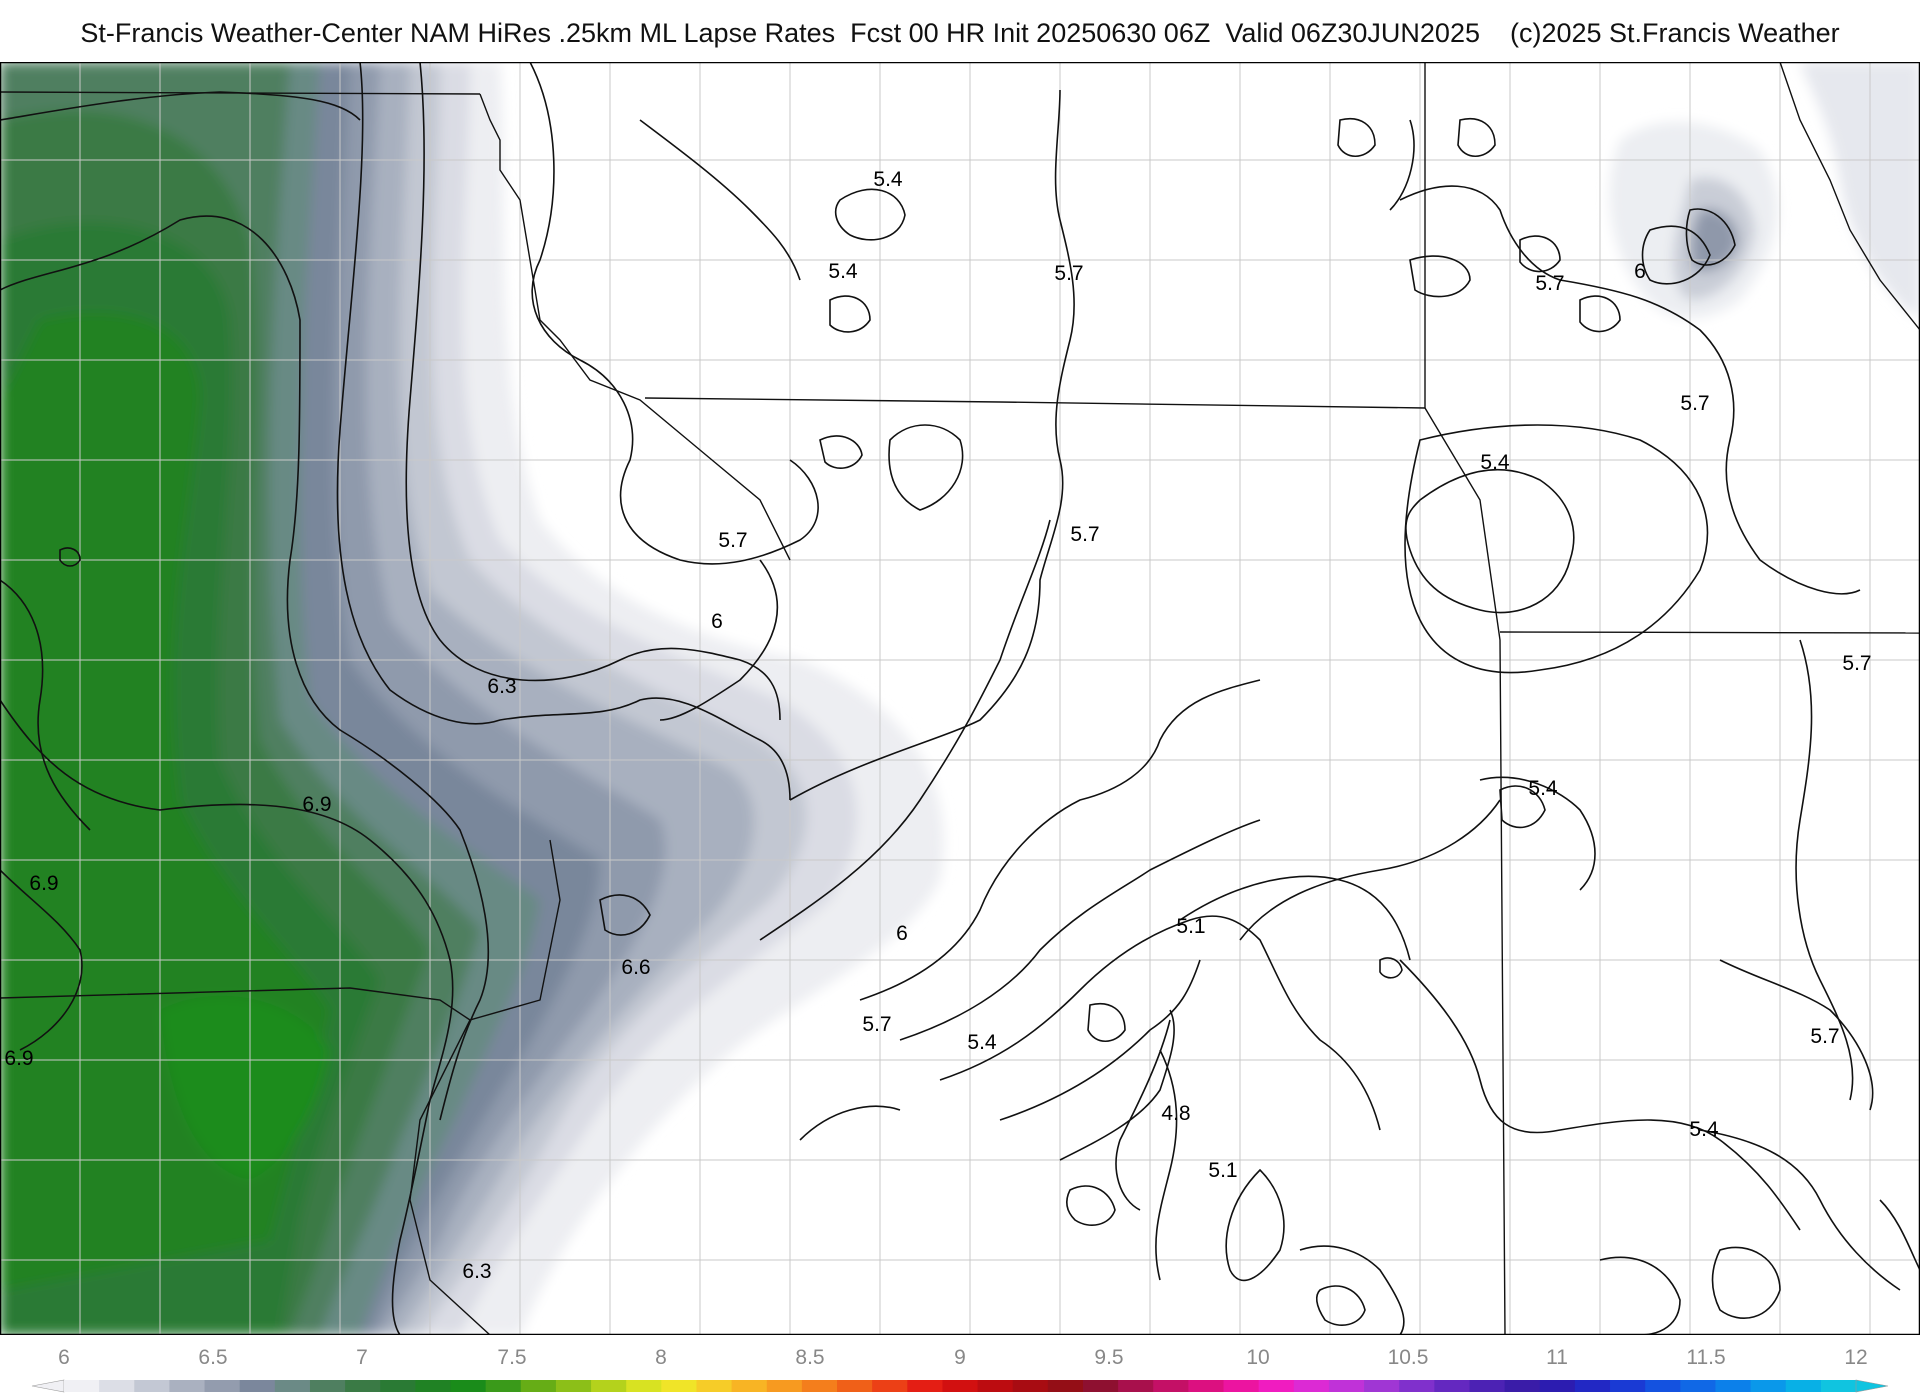 The height and width of the screenshot is (1400, 1920). What do you see at coordinates (1855, 1357) in the screenshot?
I see `colorbar-tick: 12` at bounding box center [1855, 1357].